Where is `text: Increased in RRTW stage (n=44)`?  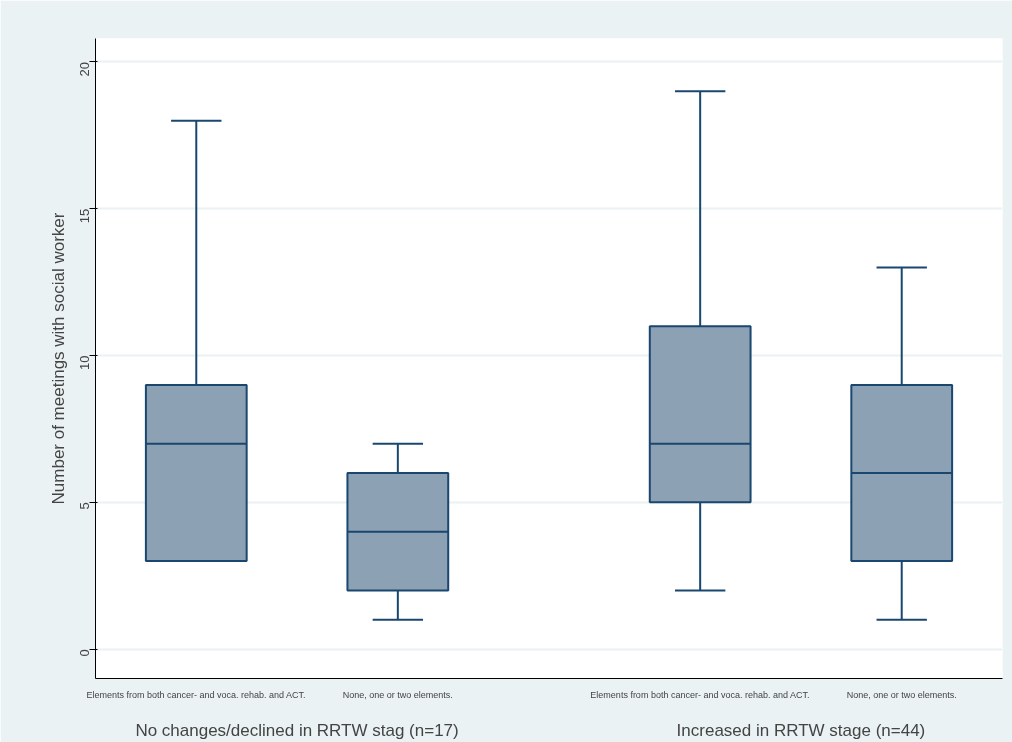 text: Increased in RRTW stage (n=44) is located at coordinates (801, 730).